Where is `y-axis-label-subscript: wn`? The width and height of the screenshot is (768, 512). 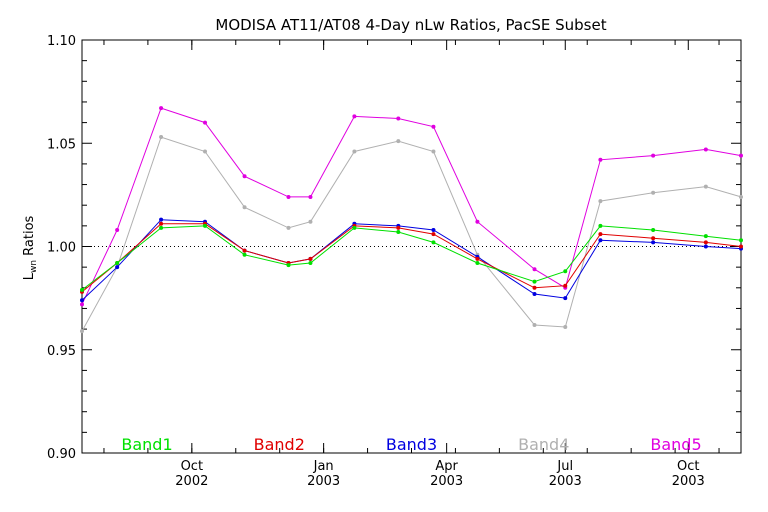 y-axis-label-subscript: wn is located at coordinates (34, 266).